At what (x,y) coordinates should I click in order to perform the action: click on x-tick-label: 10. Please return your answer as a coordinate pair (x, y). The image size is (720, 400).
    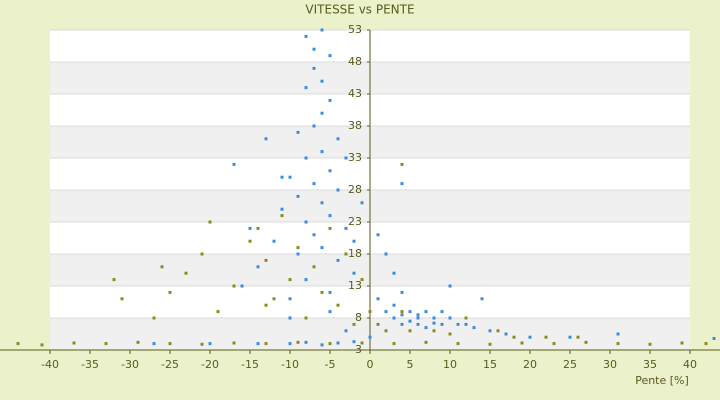
    Looking at the image, I should click on (450, 364).